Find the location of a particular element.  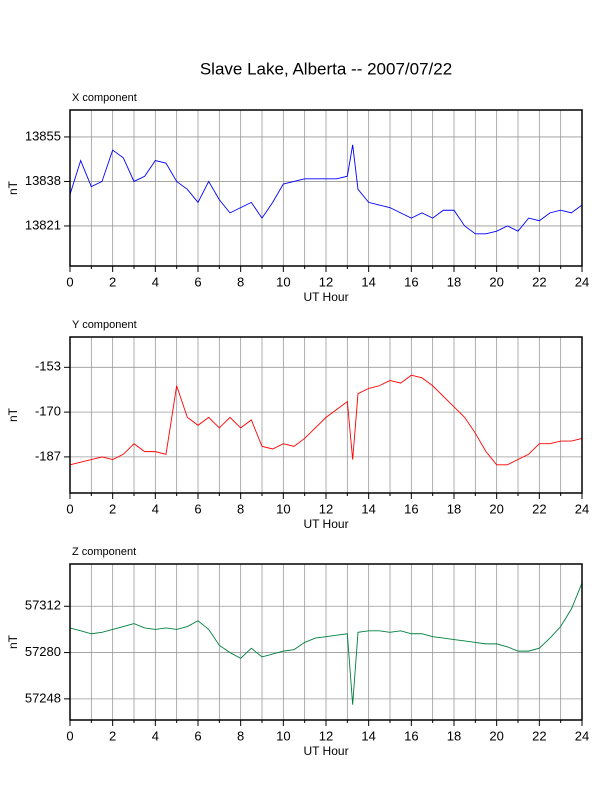

y-tick-label: -187 is located at coordinates (48, 455).